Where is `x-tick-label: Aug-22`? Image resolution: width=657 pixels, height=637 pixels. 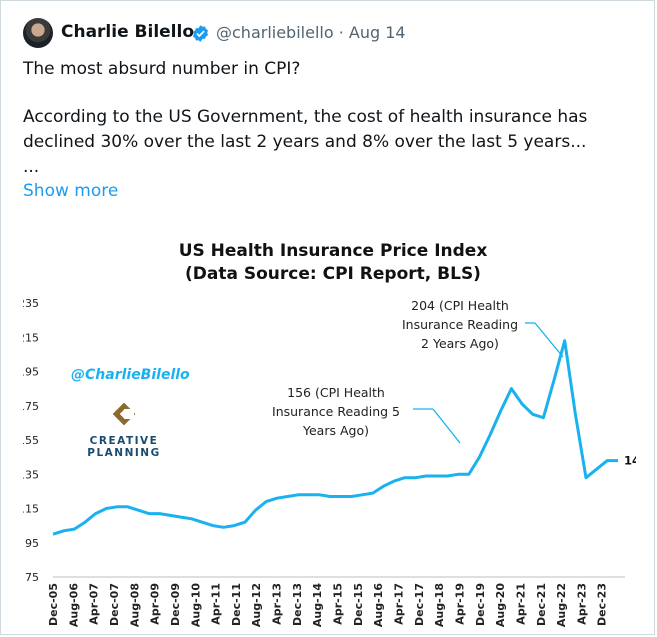
x-tick-label: Aug-22 is located at coordinates (561, 605).